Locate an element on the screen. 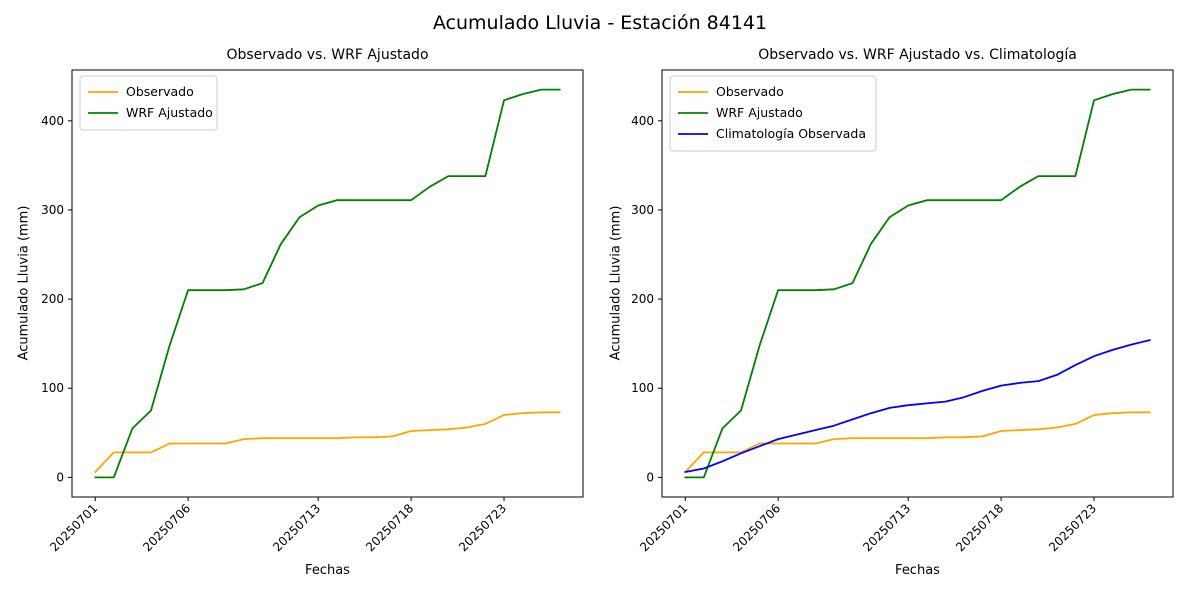 The width and height of the screenshot is (1200, 600). x-axis-label-left: Fechas is located at coordinates (327, 570).